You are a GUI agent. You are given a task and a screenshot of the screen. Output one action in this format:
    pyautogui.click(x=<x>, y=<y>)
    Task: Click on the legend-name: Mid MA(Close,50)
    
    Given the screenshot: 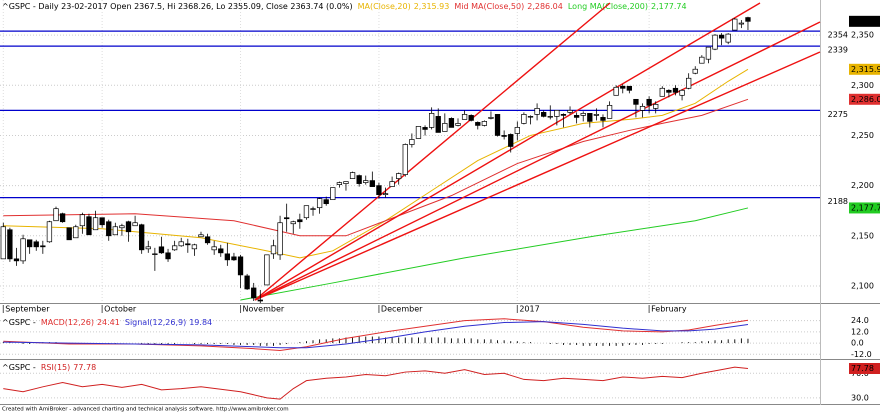 What is the action you would take?
    pyautogui.click(x=489, y=6)
    